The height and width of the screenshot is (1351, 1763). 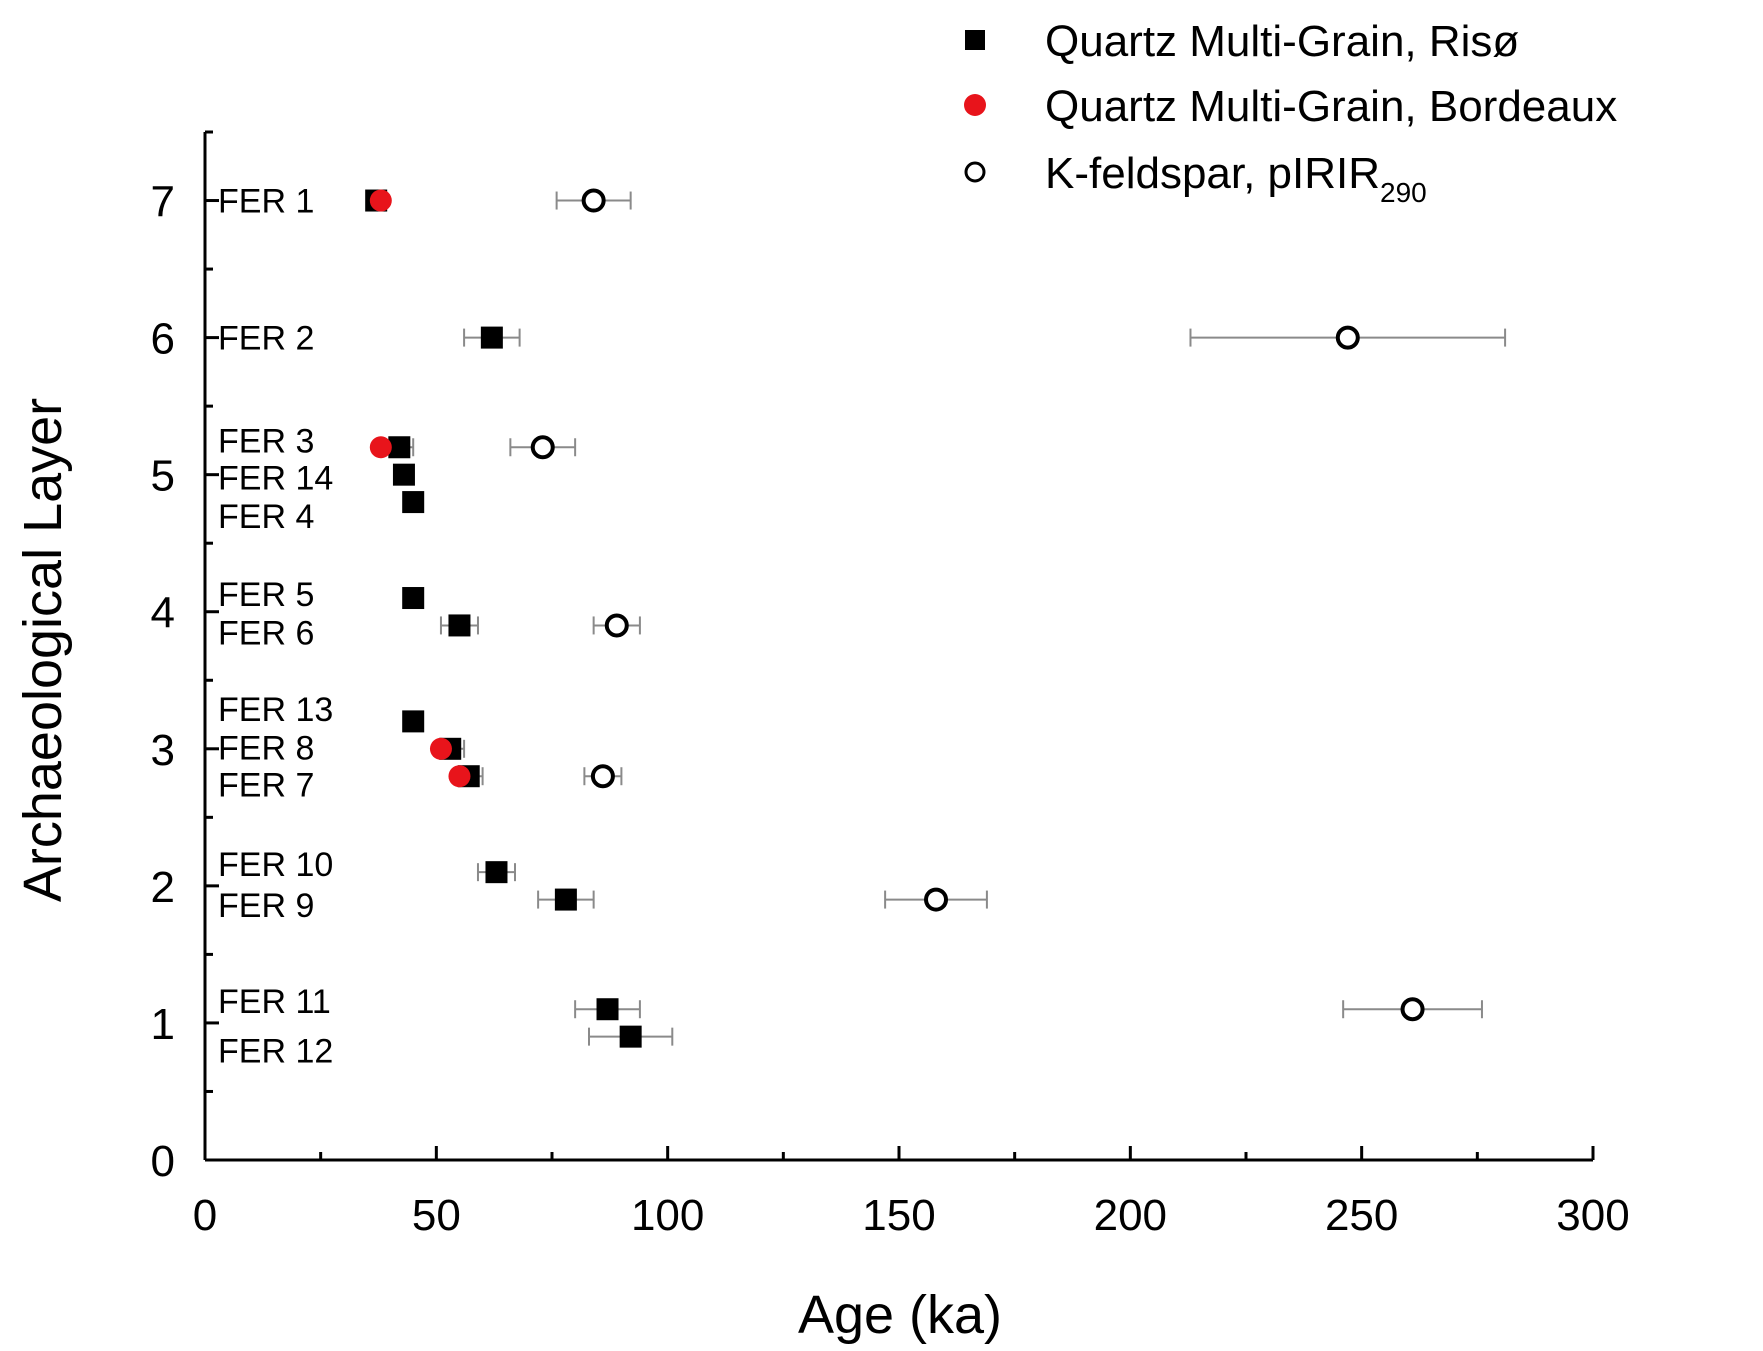 What do you see at coordinates (163, 1161) in the screenshot?
I see `y-tick-label: 0` at bounding box center [163, 1161].